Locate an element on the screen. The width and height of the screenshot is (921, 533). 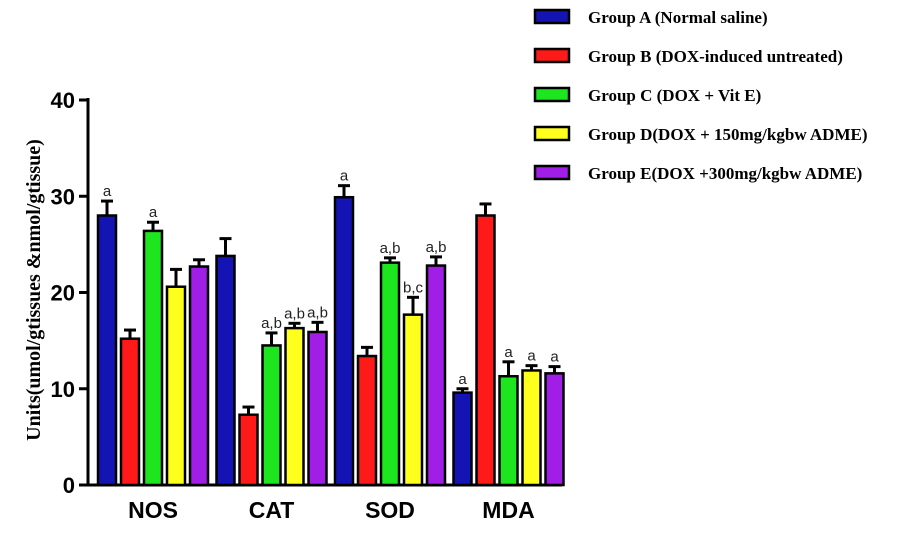
x-tick-label: MDA is located at coordinates (508, 510).